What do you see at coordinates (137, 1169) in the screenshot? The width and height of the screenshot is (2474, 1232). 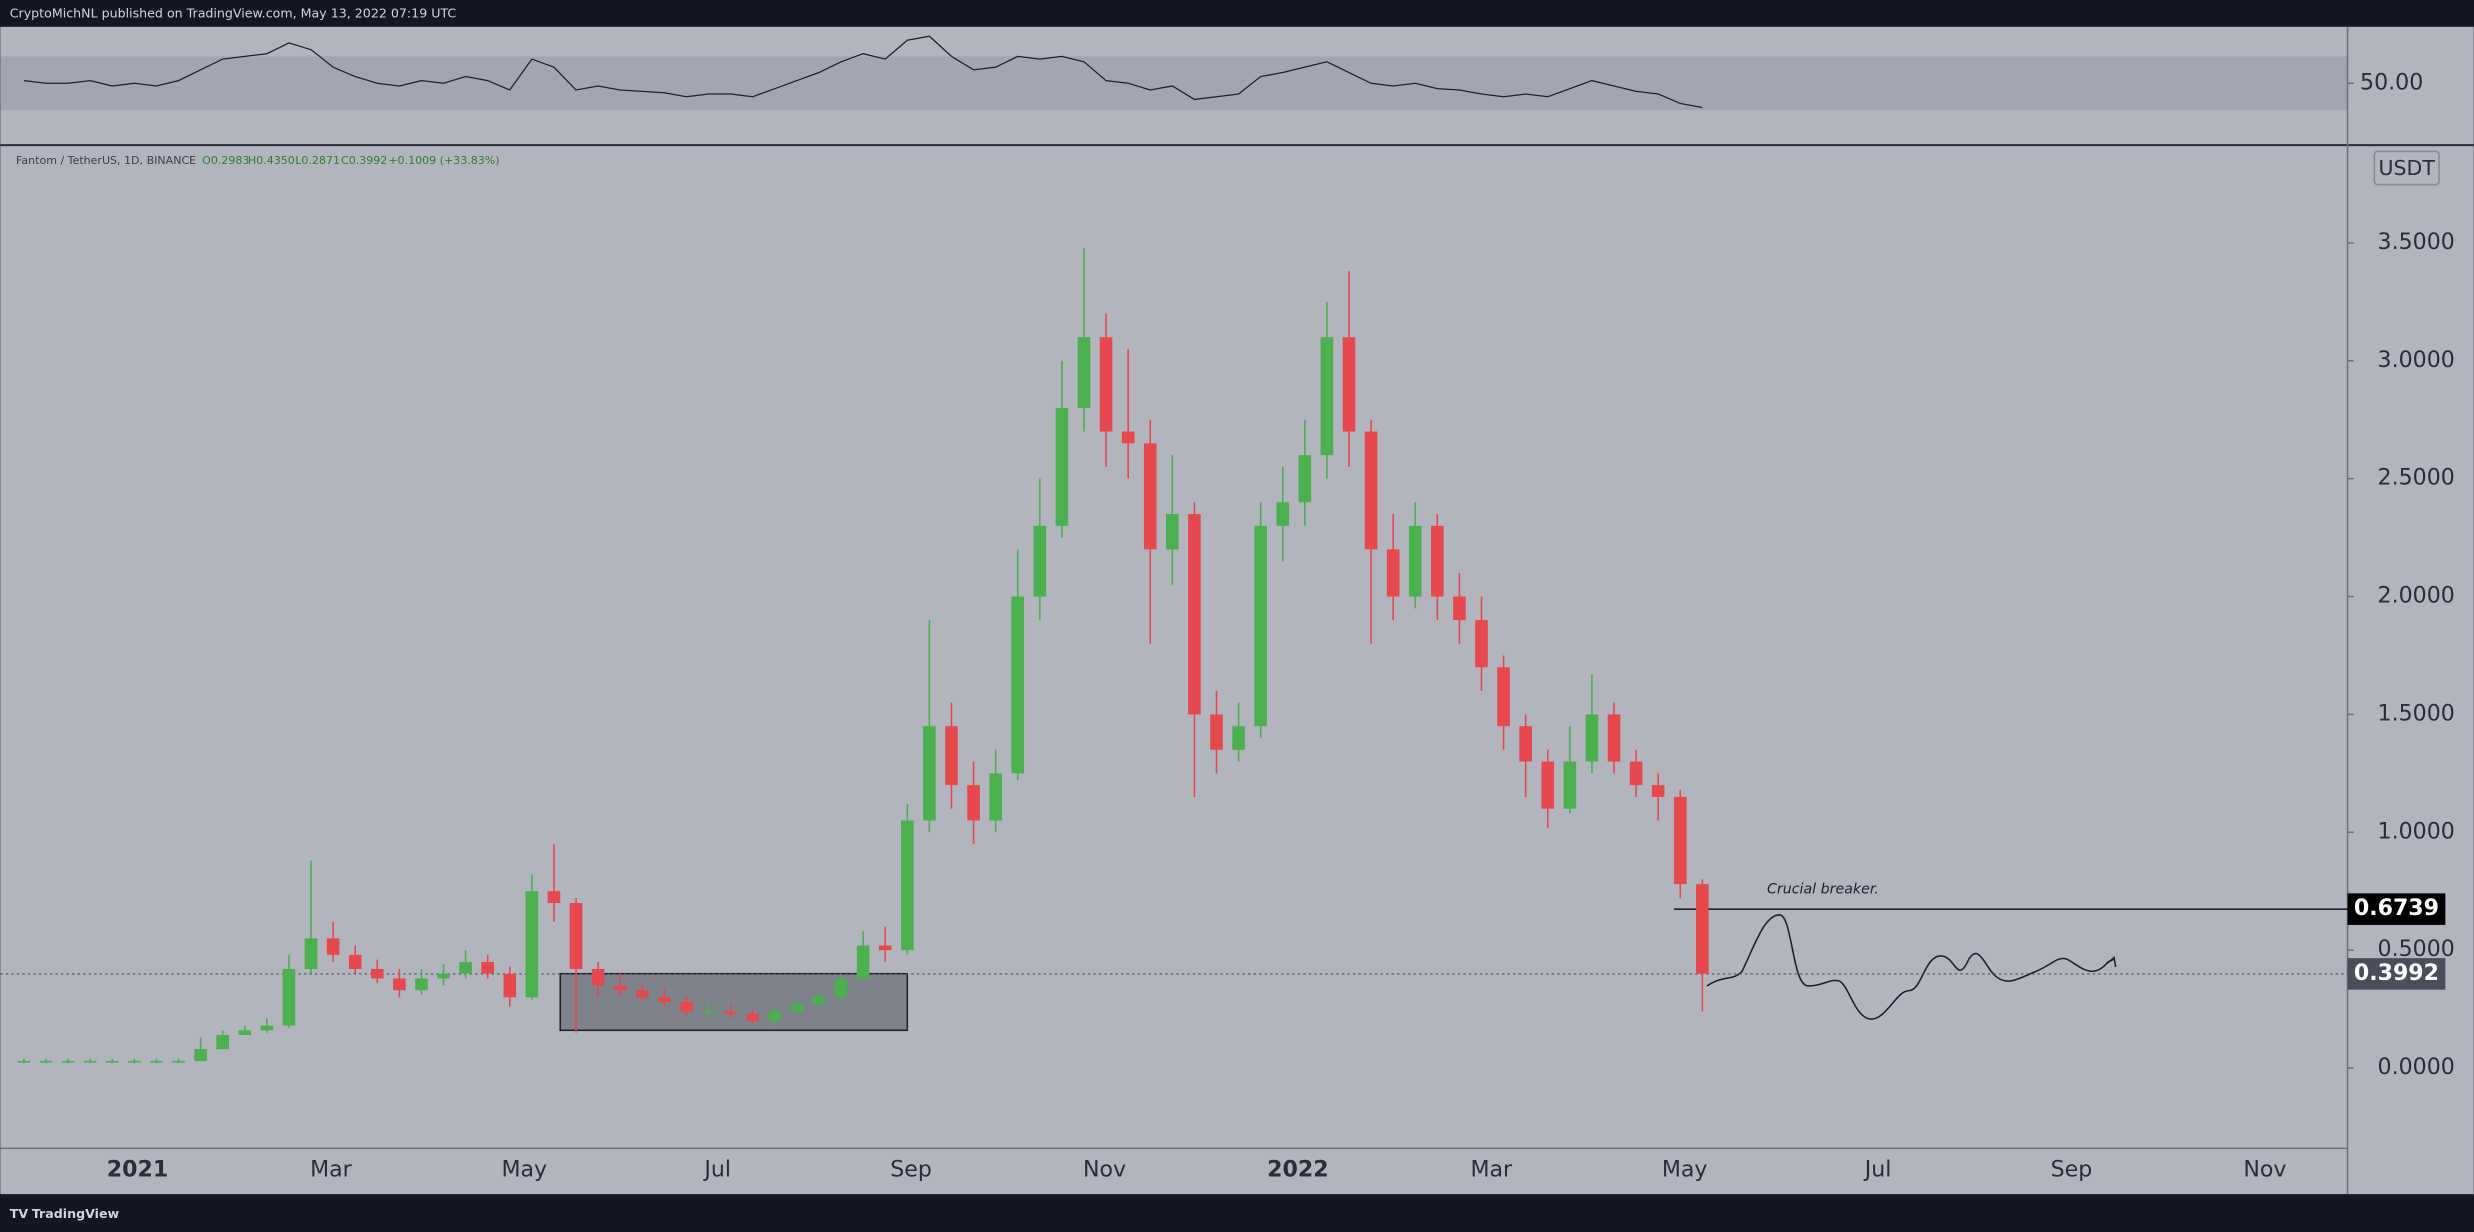 I see `x-tick-label: 2021` at bounding box center [137, 1169].